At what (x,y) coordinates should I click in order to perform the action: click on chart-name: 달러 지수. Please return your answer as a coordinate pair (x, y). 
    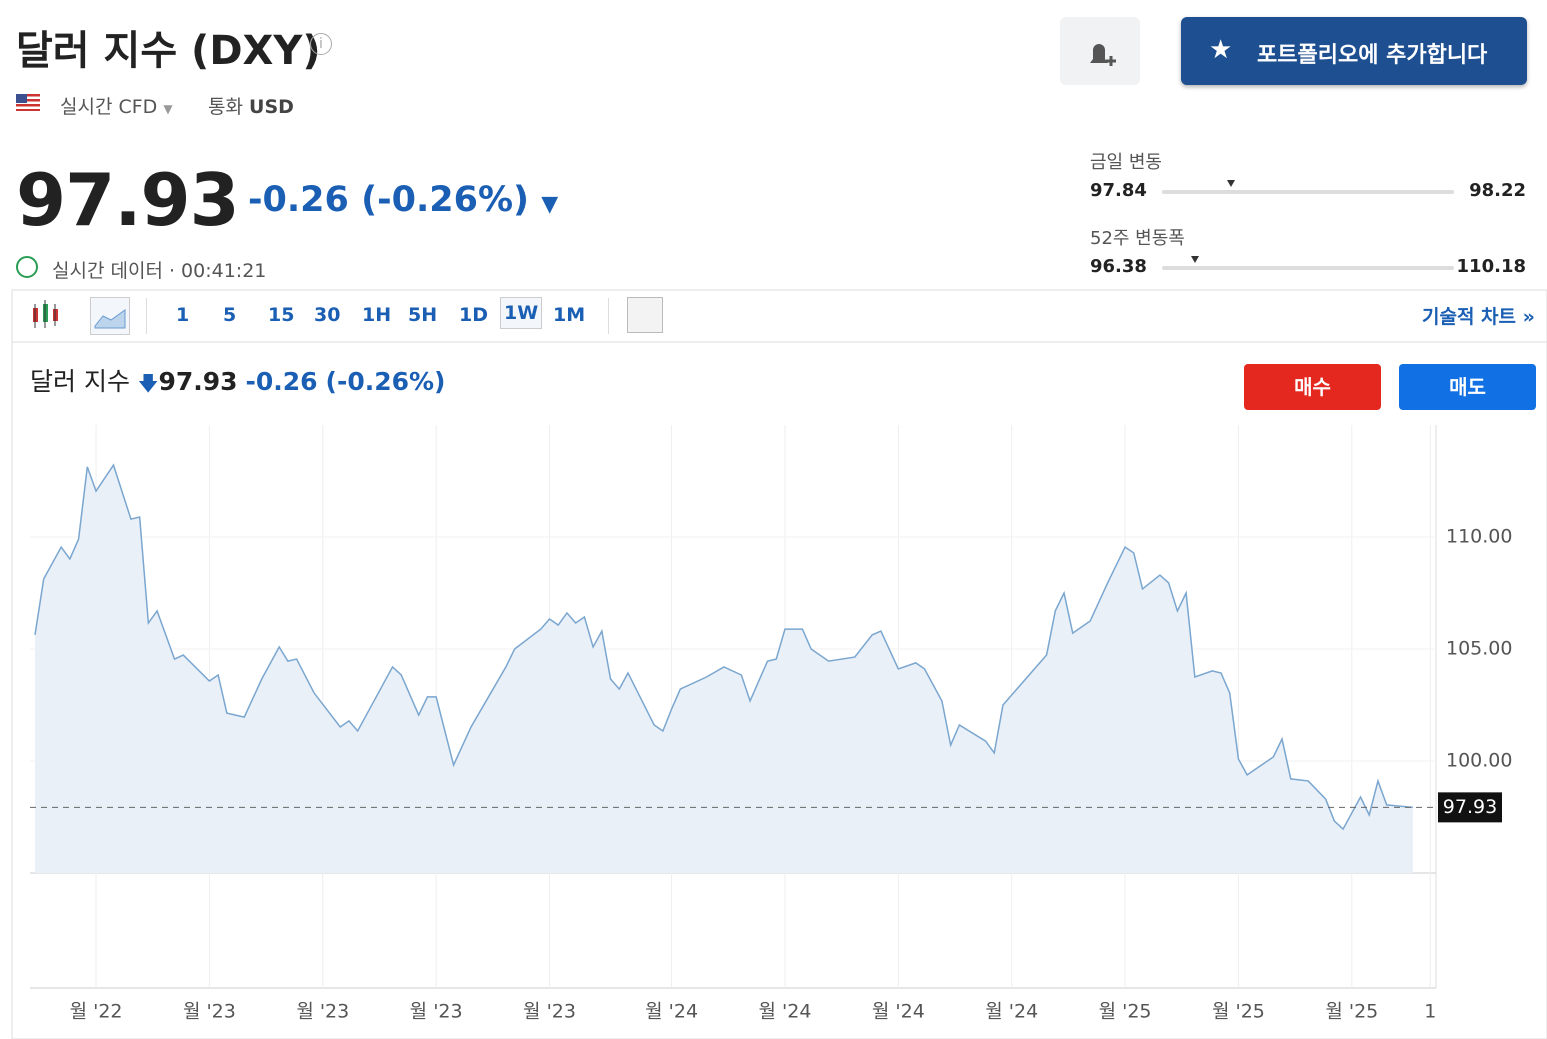
    Looking at the image, I should click on (80, 381).